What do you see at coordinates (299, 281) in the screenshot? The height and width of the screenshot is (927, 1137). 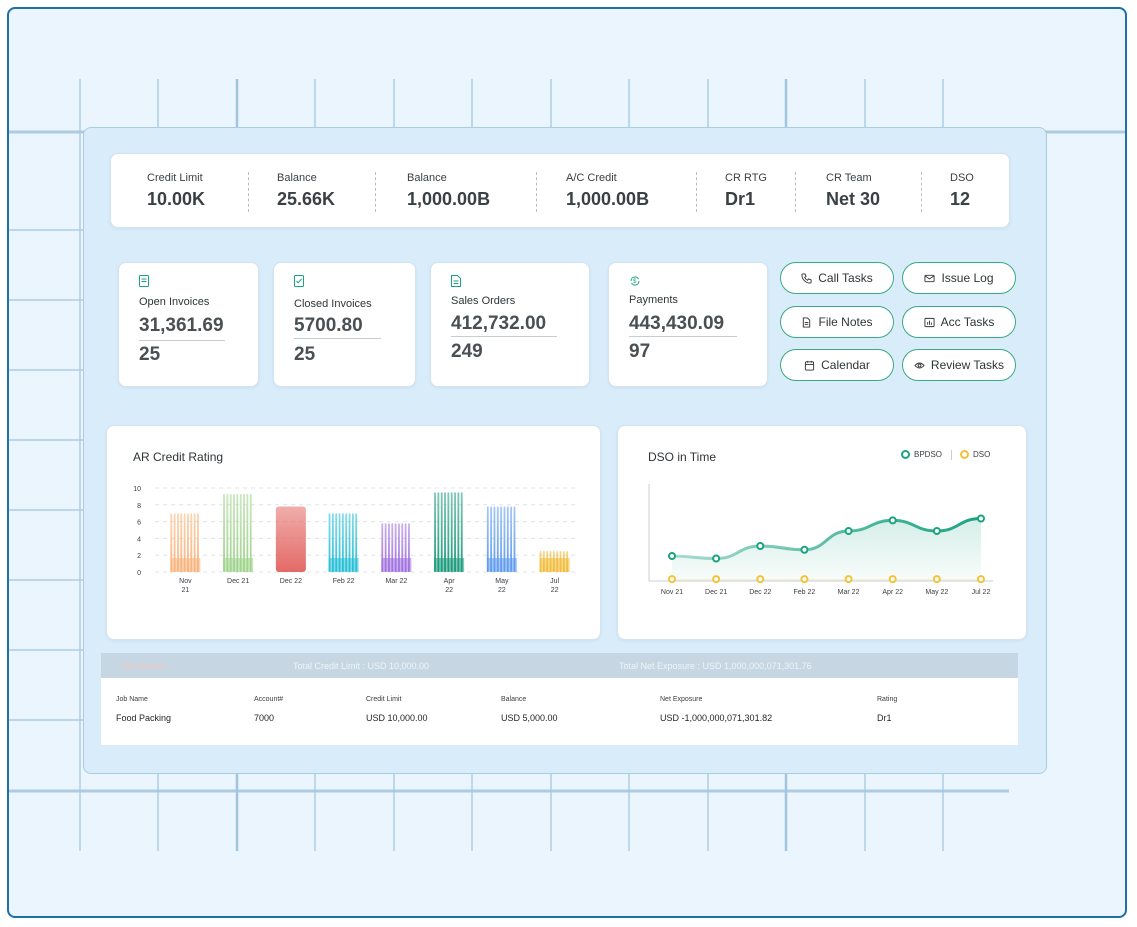 I see `closed-invoice-icon` at bounding box center [299, 281].